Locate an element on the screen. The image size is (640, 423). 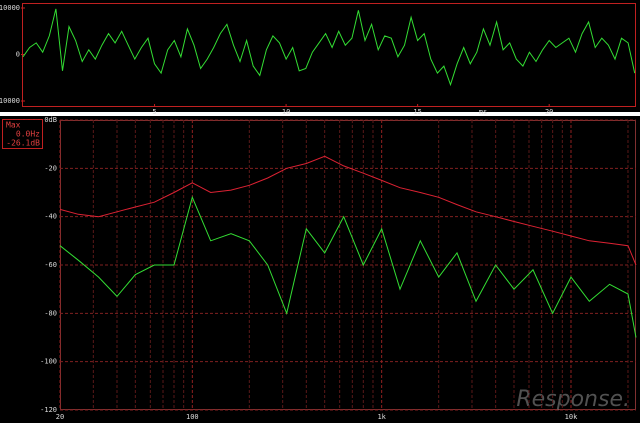
watermark: Response. is located at coordinates (573, 399).